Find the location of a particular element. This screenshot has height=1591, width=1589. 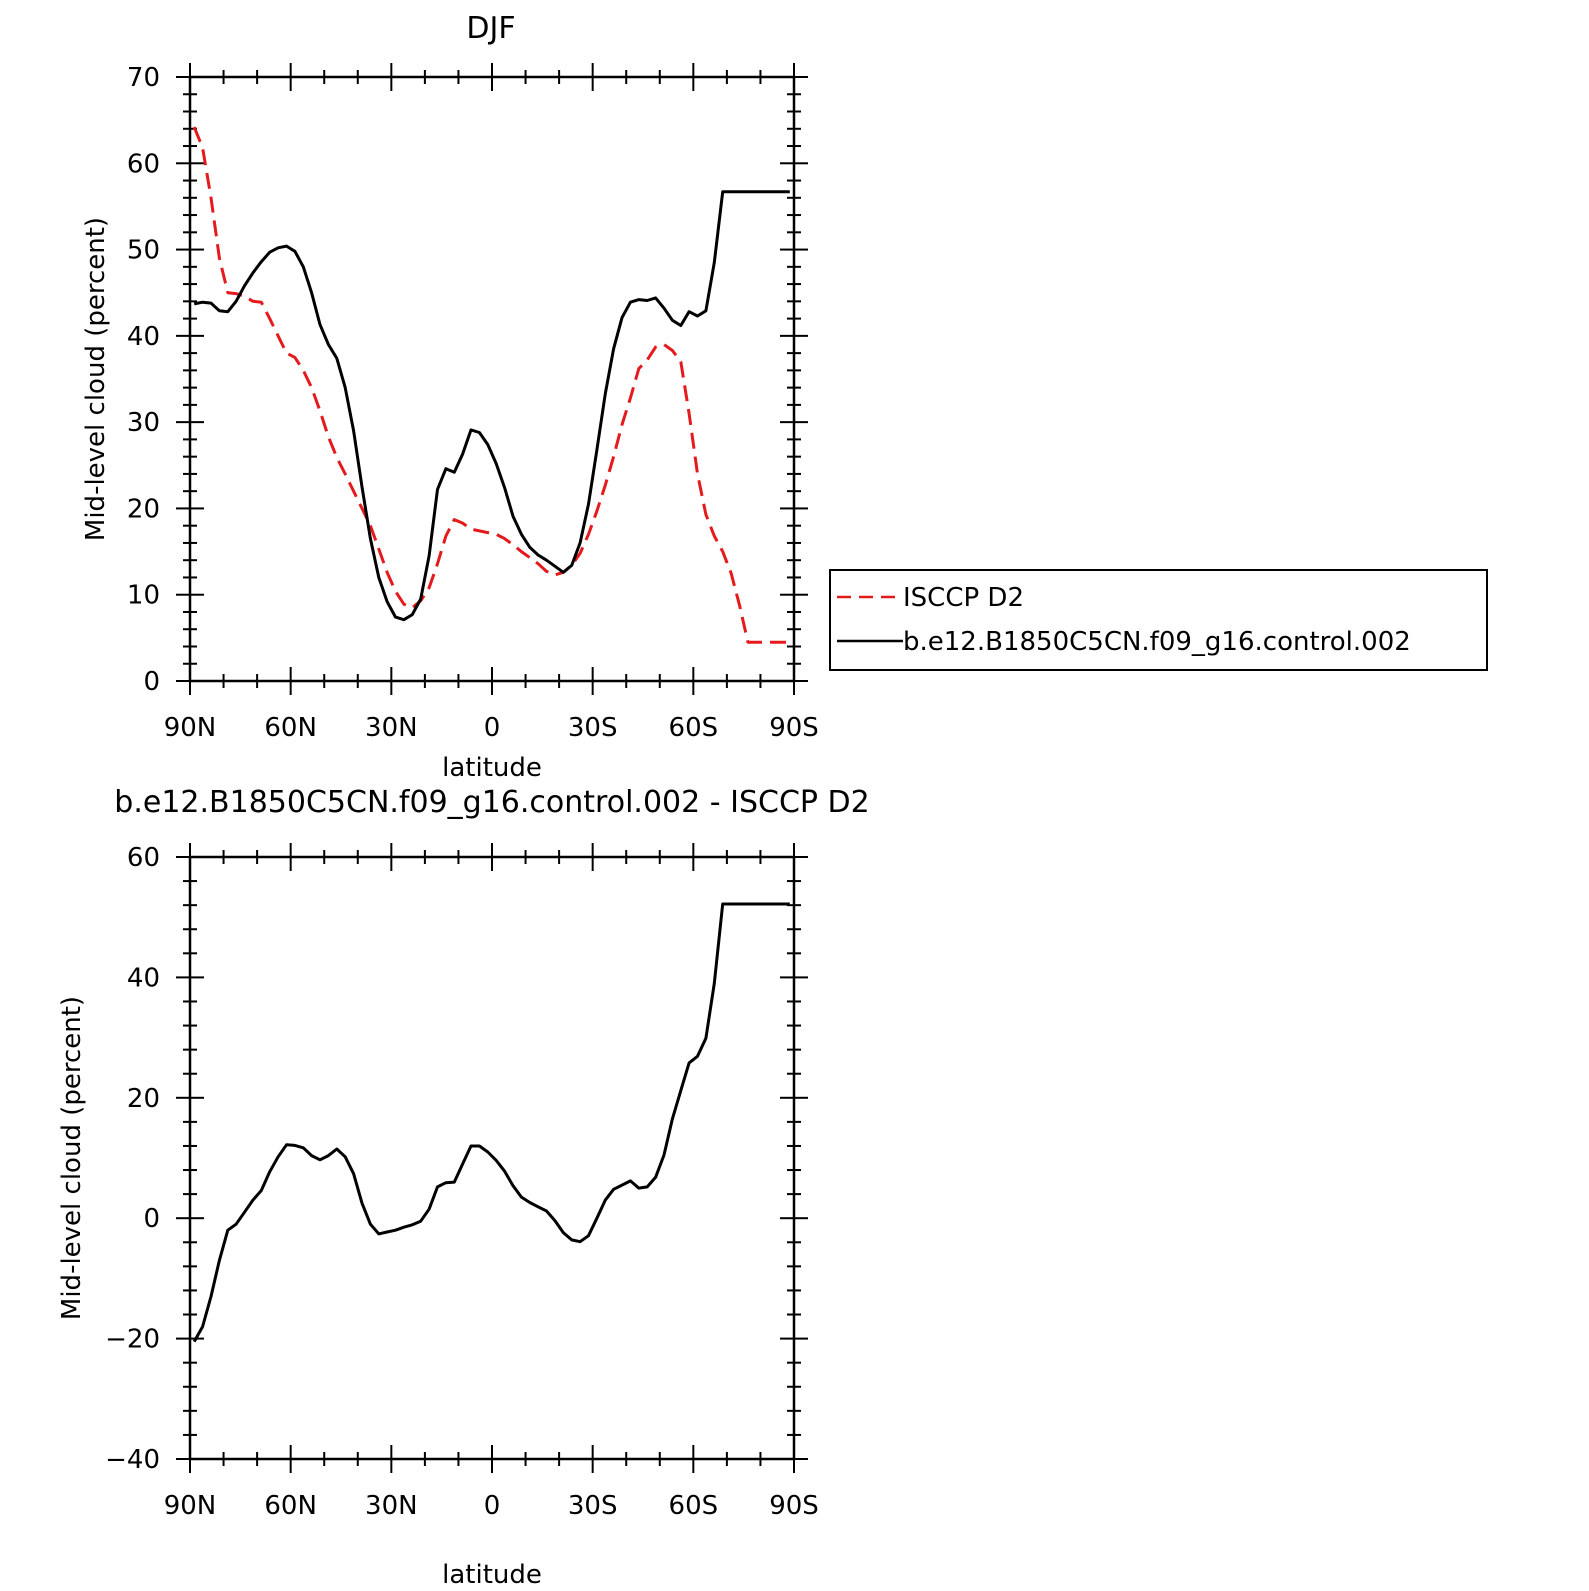

panel-2-series is located at coordinates (491, 1122).